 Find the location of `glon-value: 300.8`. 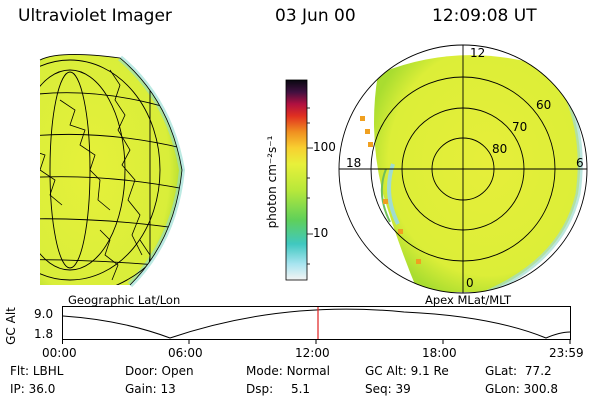

glon-value: 300.8 is located at coordinates (540, 389).